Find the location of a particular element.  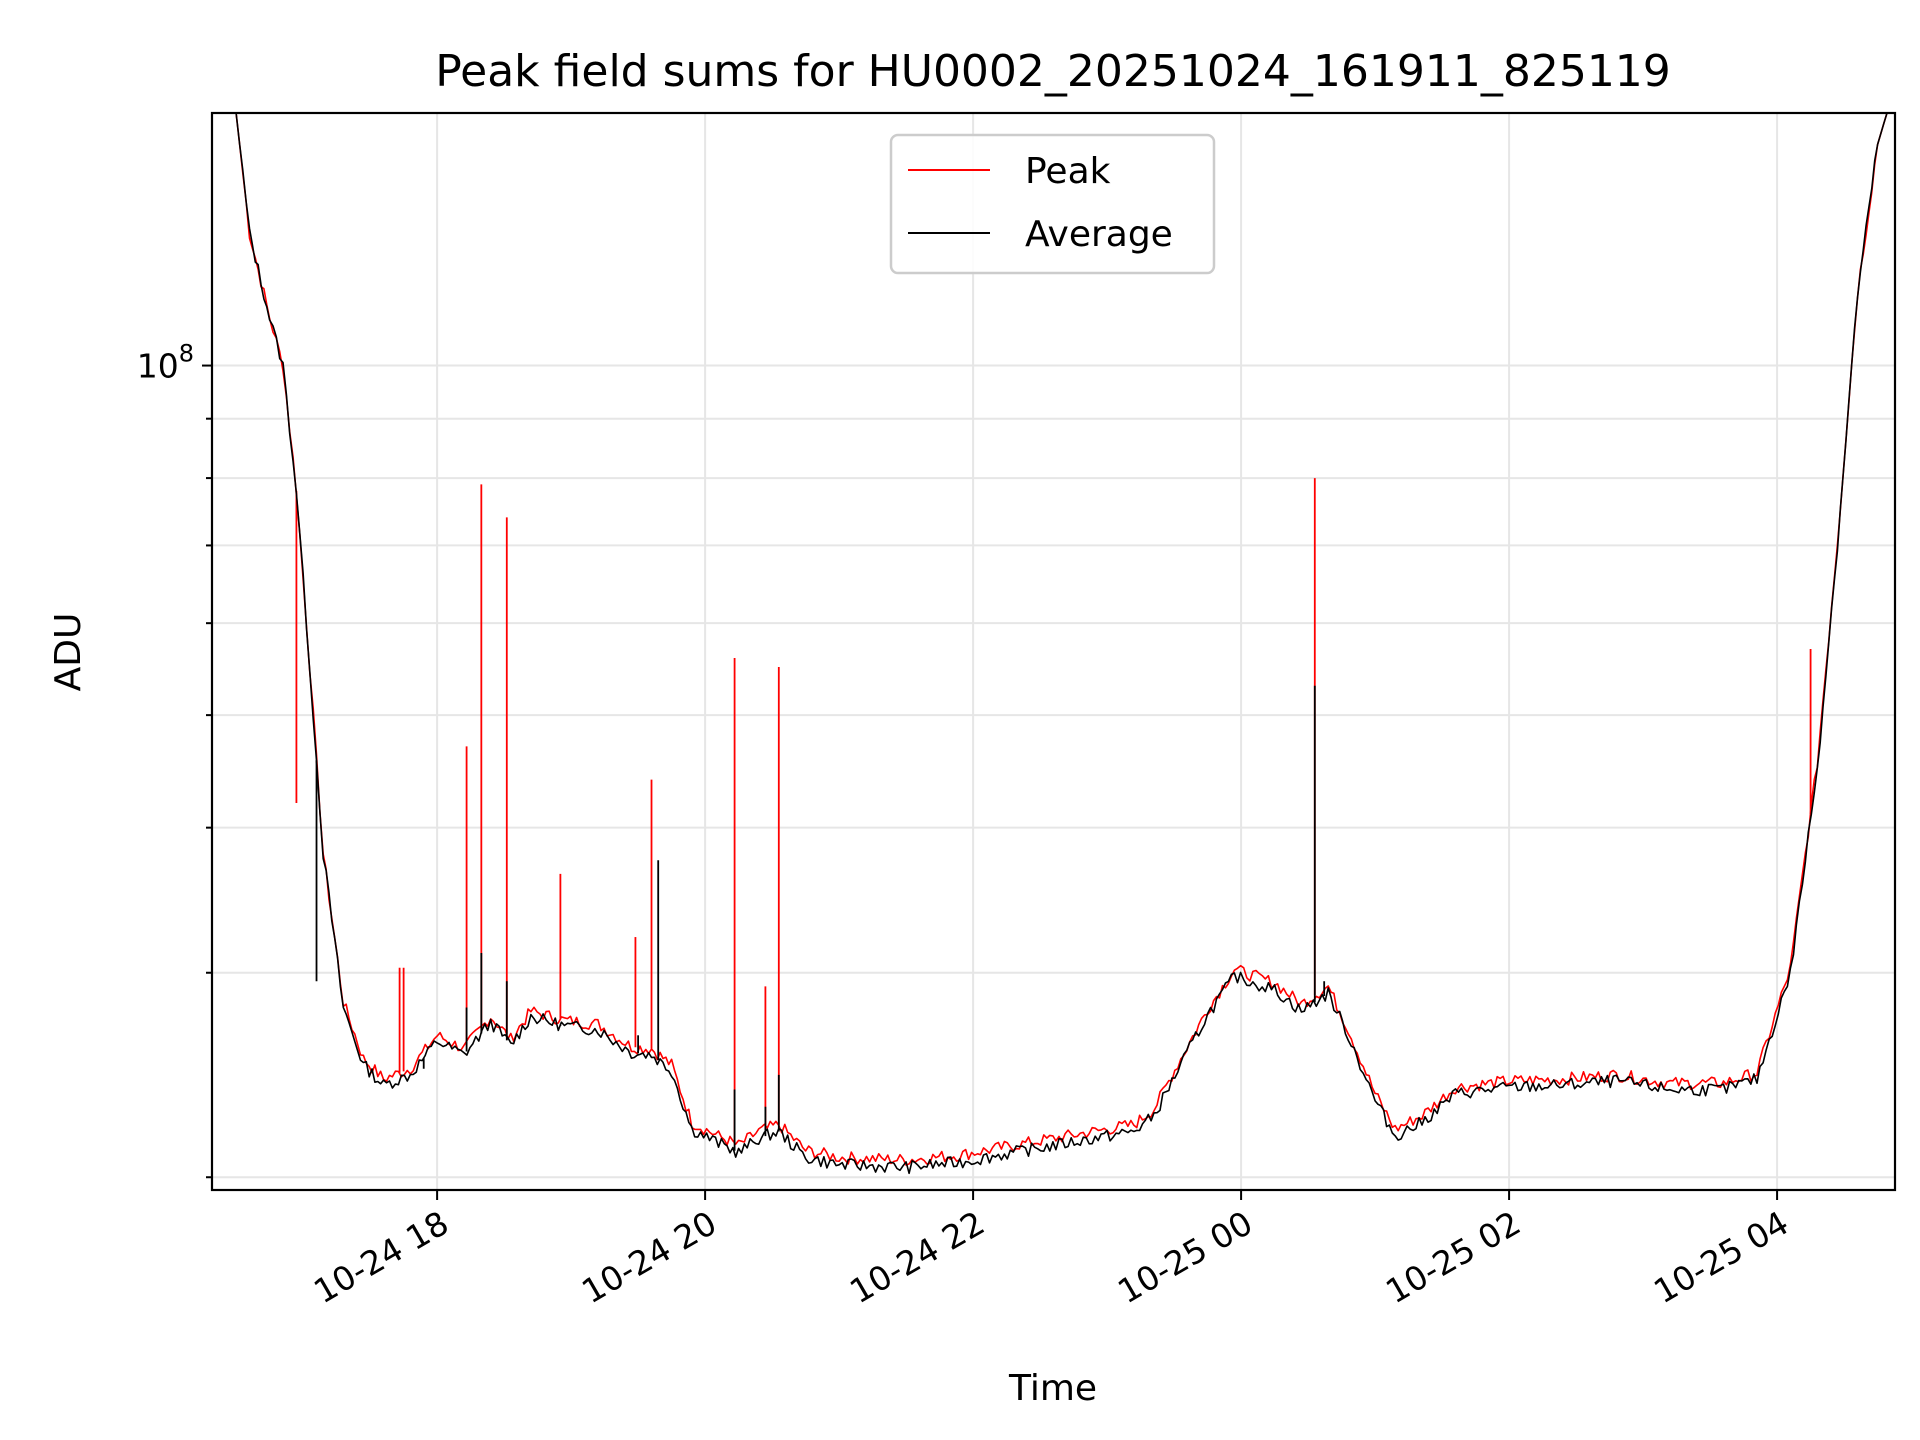

legend-label-peak: Peak is located at coordinates (1068, 171).